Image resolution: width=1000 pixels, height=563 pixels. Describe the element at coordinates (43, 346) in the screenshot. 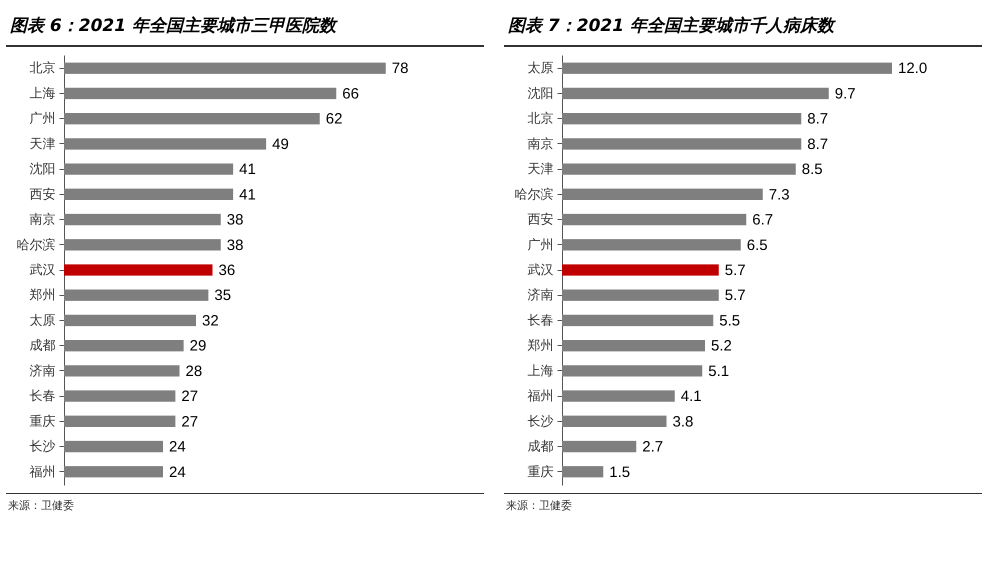

I see `y-tick-label: 成都` at that location.